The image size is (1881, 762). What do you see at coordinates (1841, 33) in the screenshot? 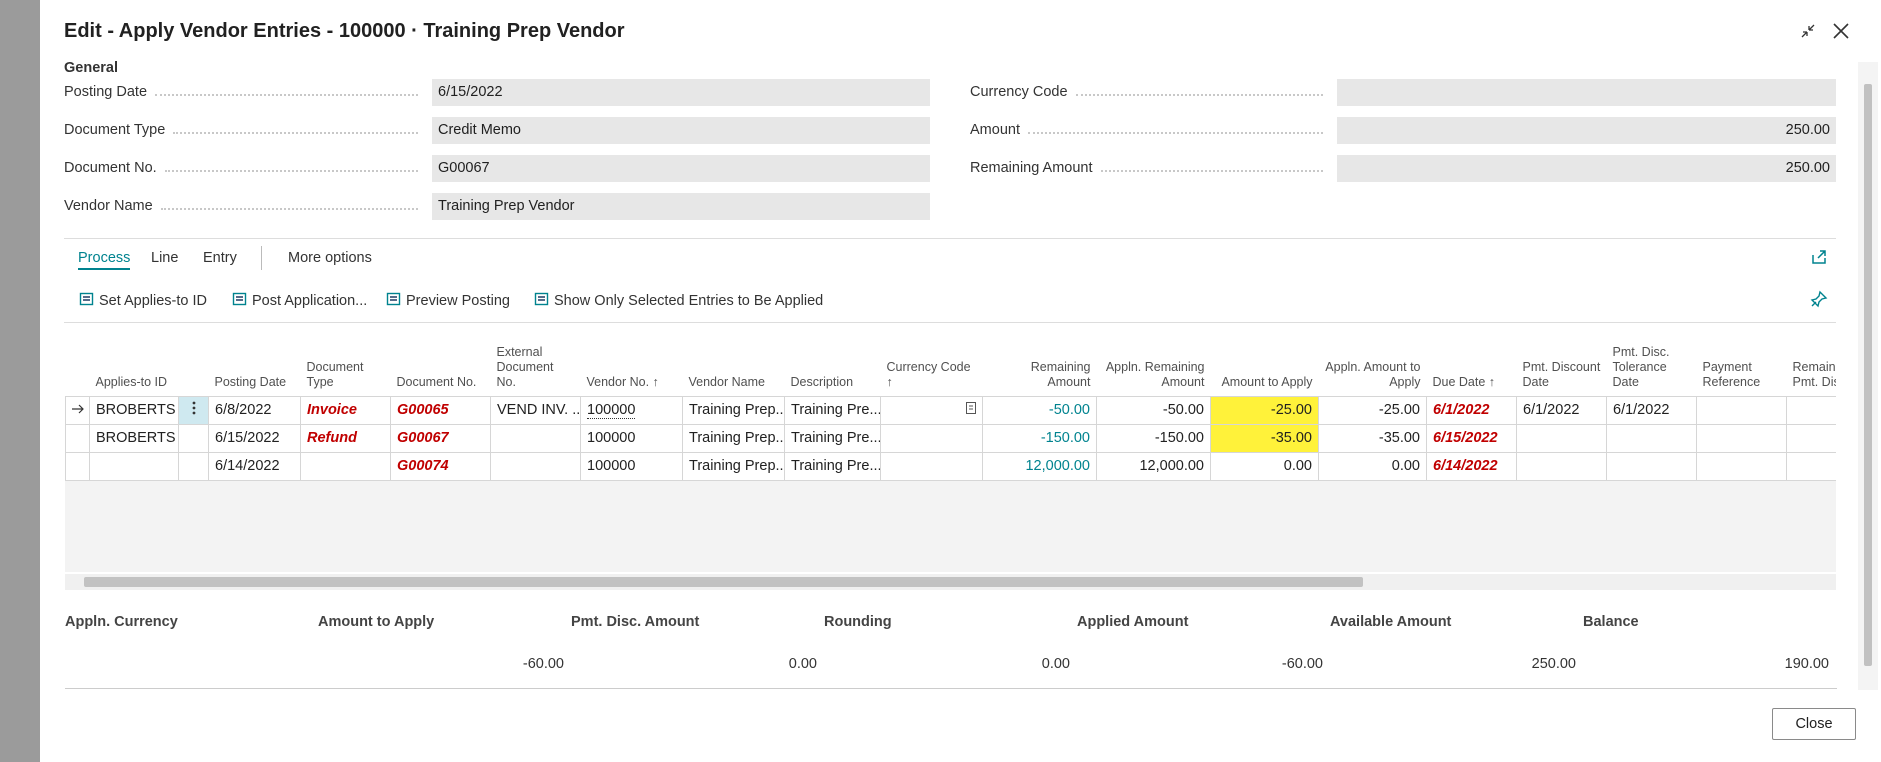
I see `close-icon` at bounding box center [1841, 33].